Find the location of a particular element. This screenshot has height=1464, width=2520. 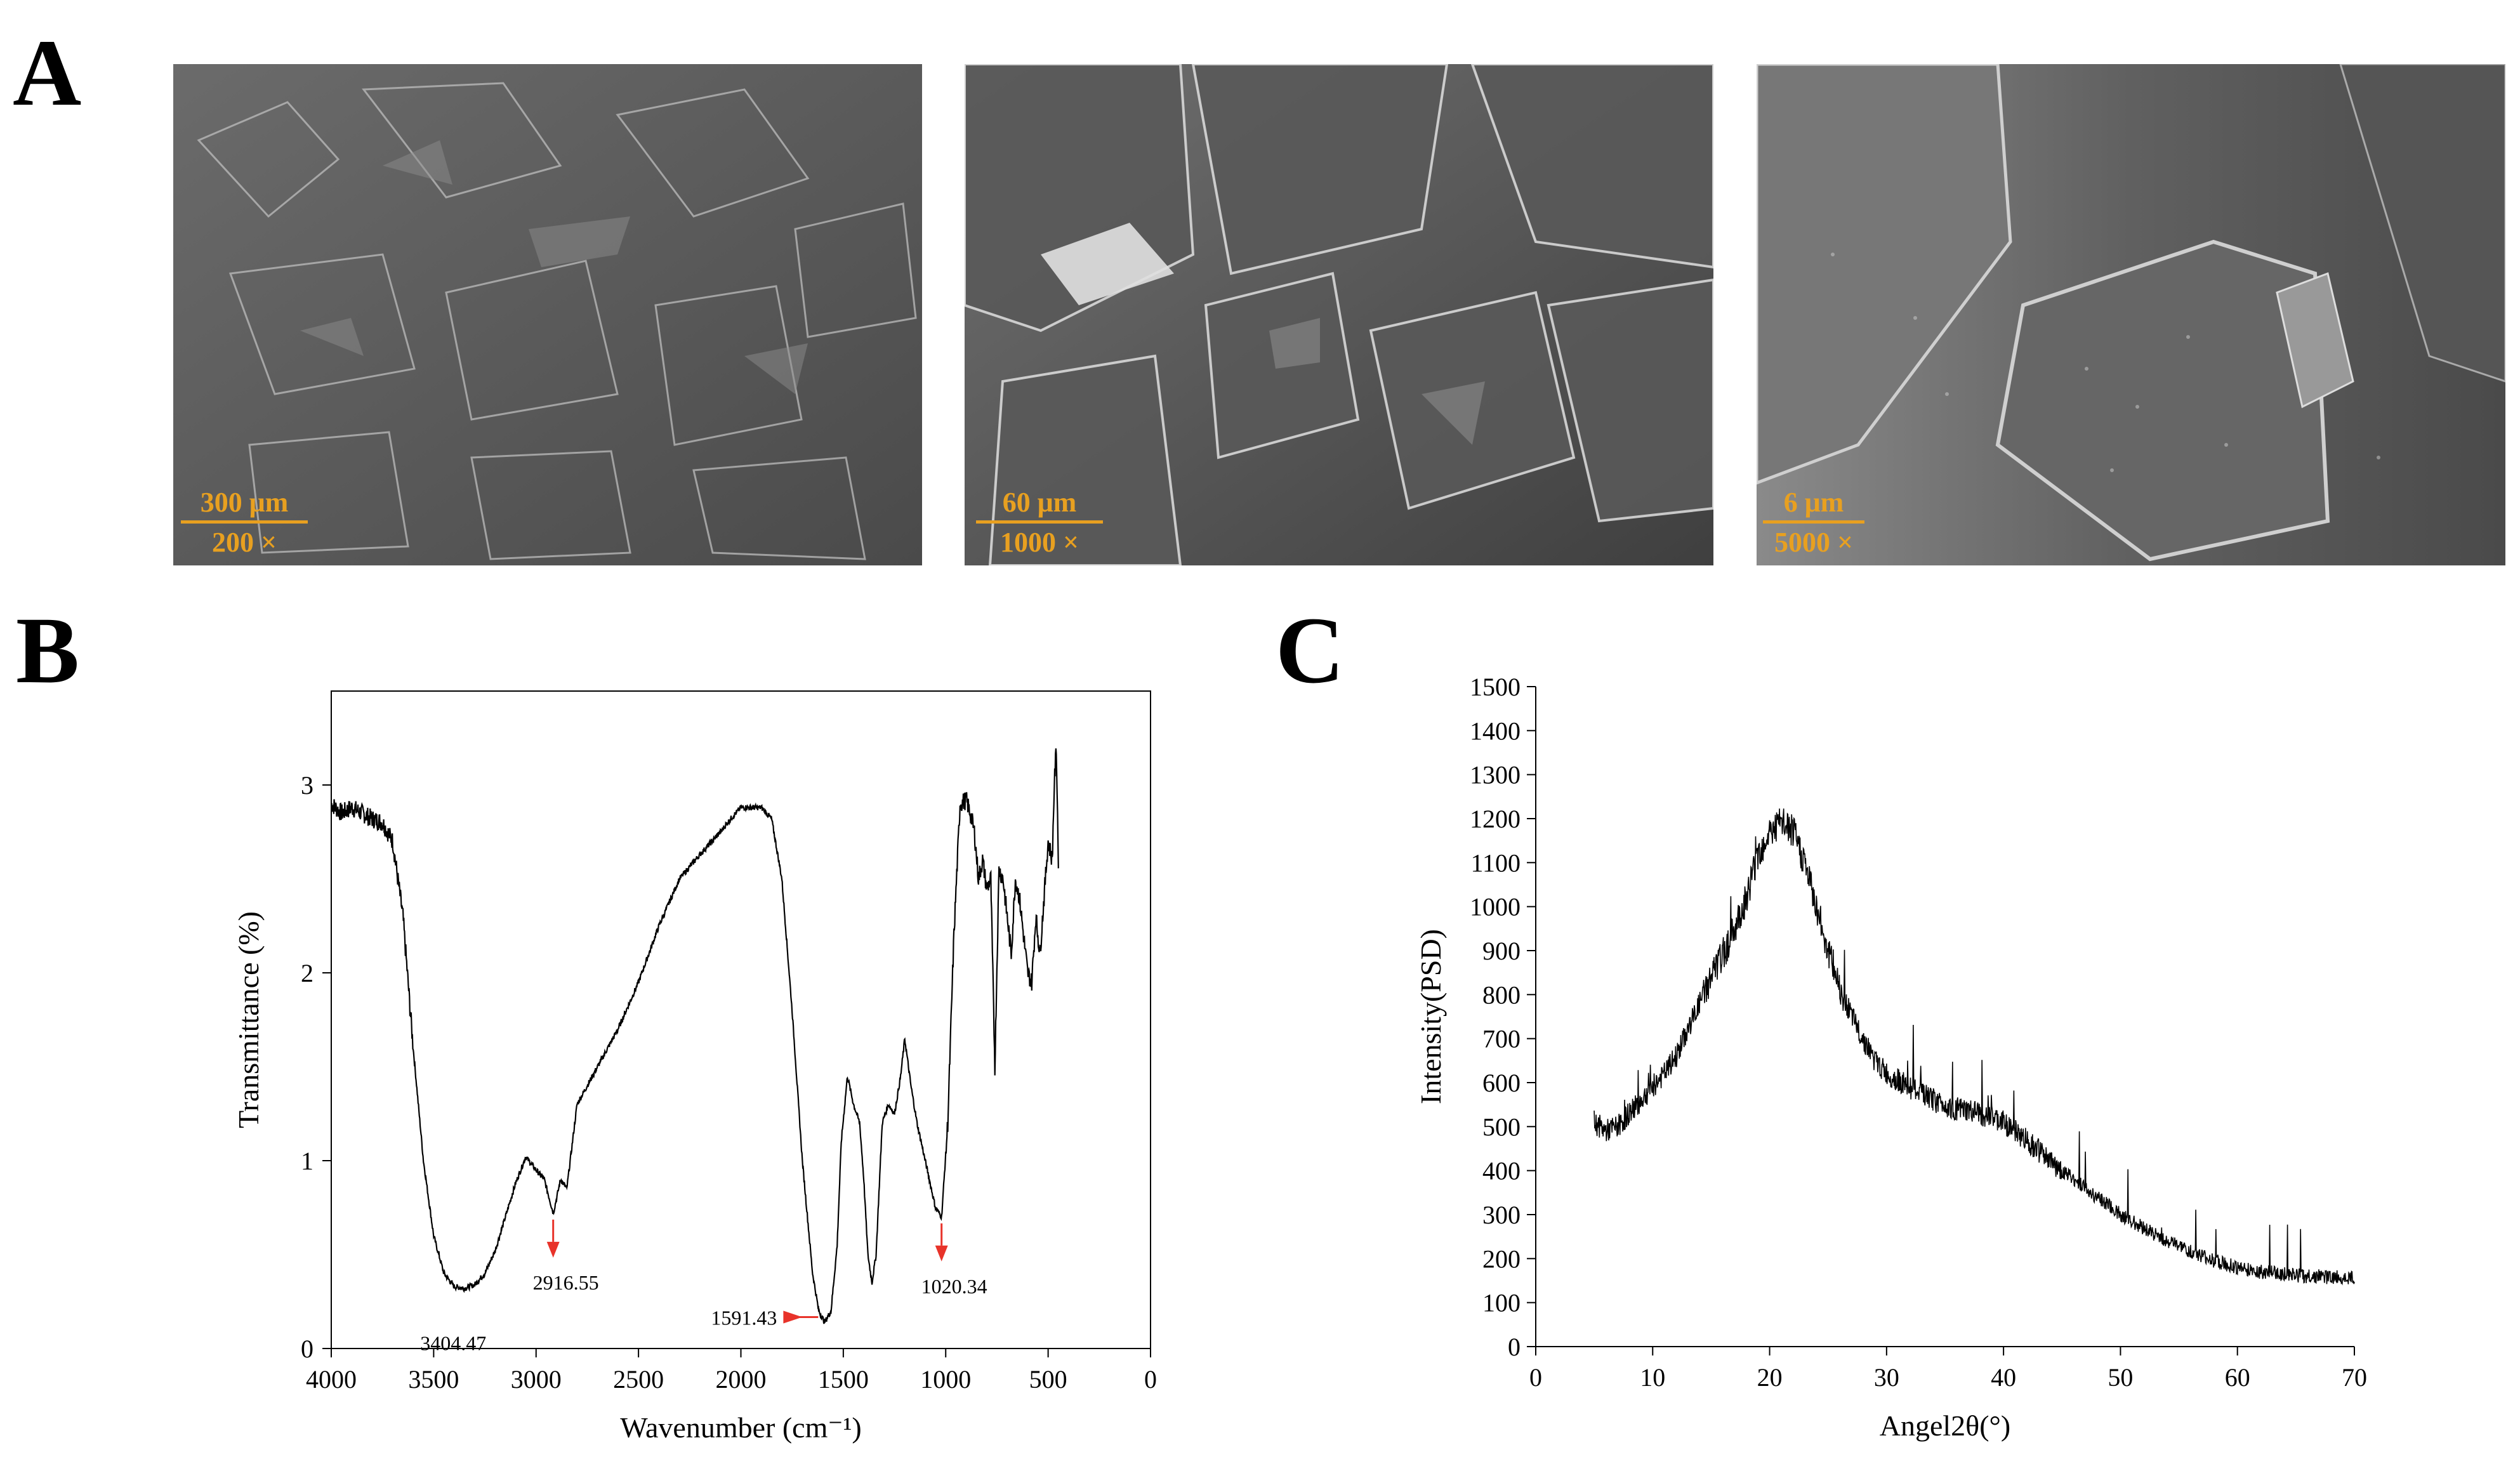

scale-label-2: 60 μm is located at coordinates (1039, 502).